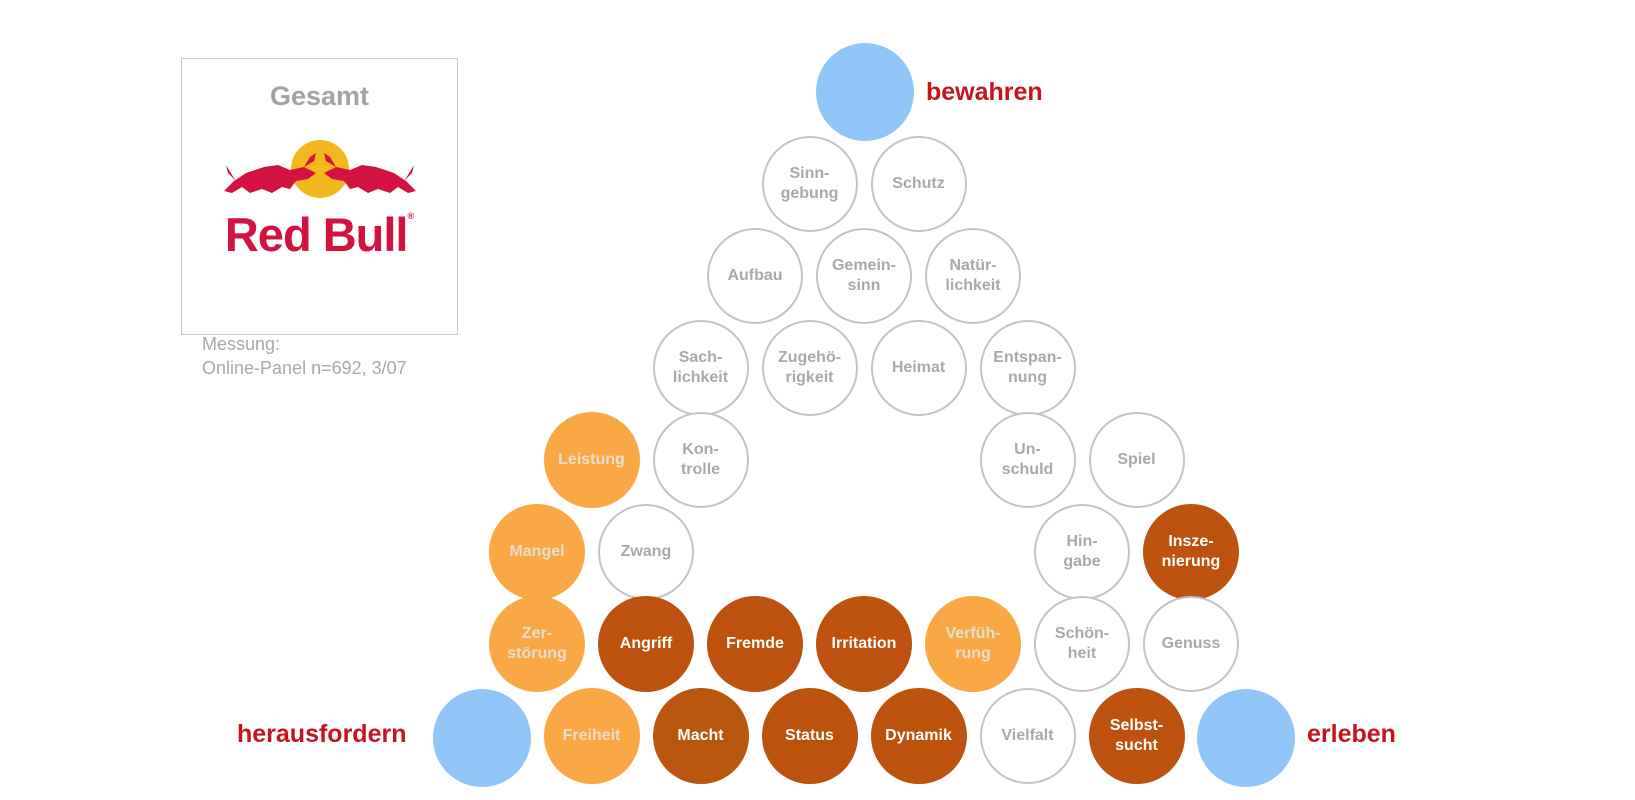 This screenshot has width=1635, height=800. I want to click on value-circle: Heimat, so click(918, 368).